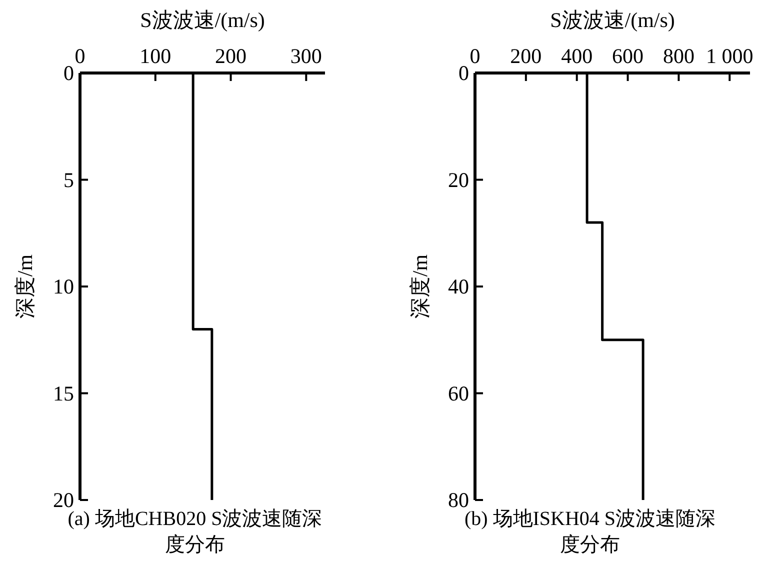 Image resolution: width=759 pixels, height=585 pixels. Describe the element at coordinates (306, 56) in the screenshot. I see `x-tick-label: 300` at that location.